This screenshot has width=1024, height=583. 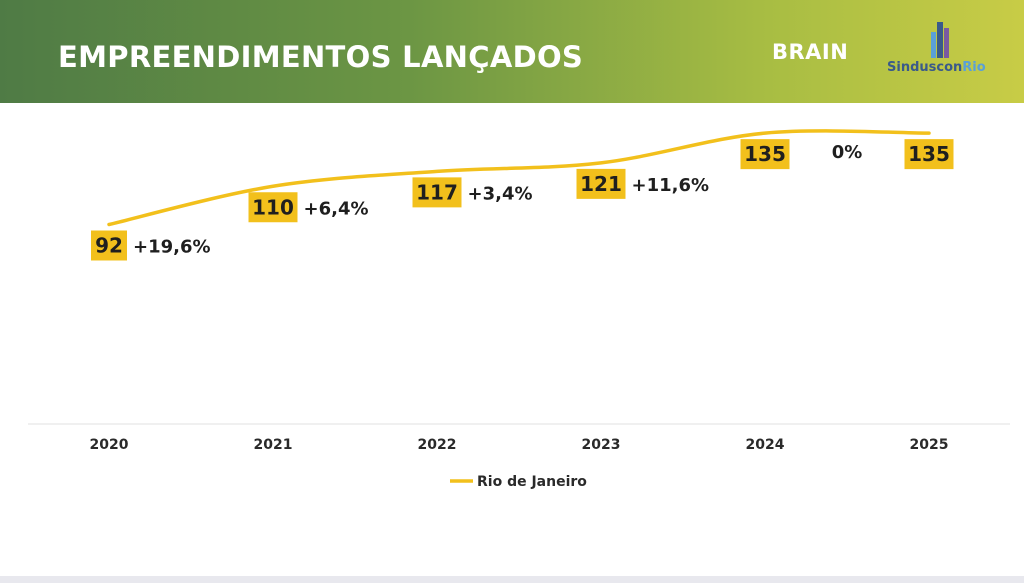 What do you see at coordinates (671, 185) in the screenshot?
I see `growth-label-2023-2024: +11,6%` at bounding box center [671, 185].